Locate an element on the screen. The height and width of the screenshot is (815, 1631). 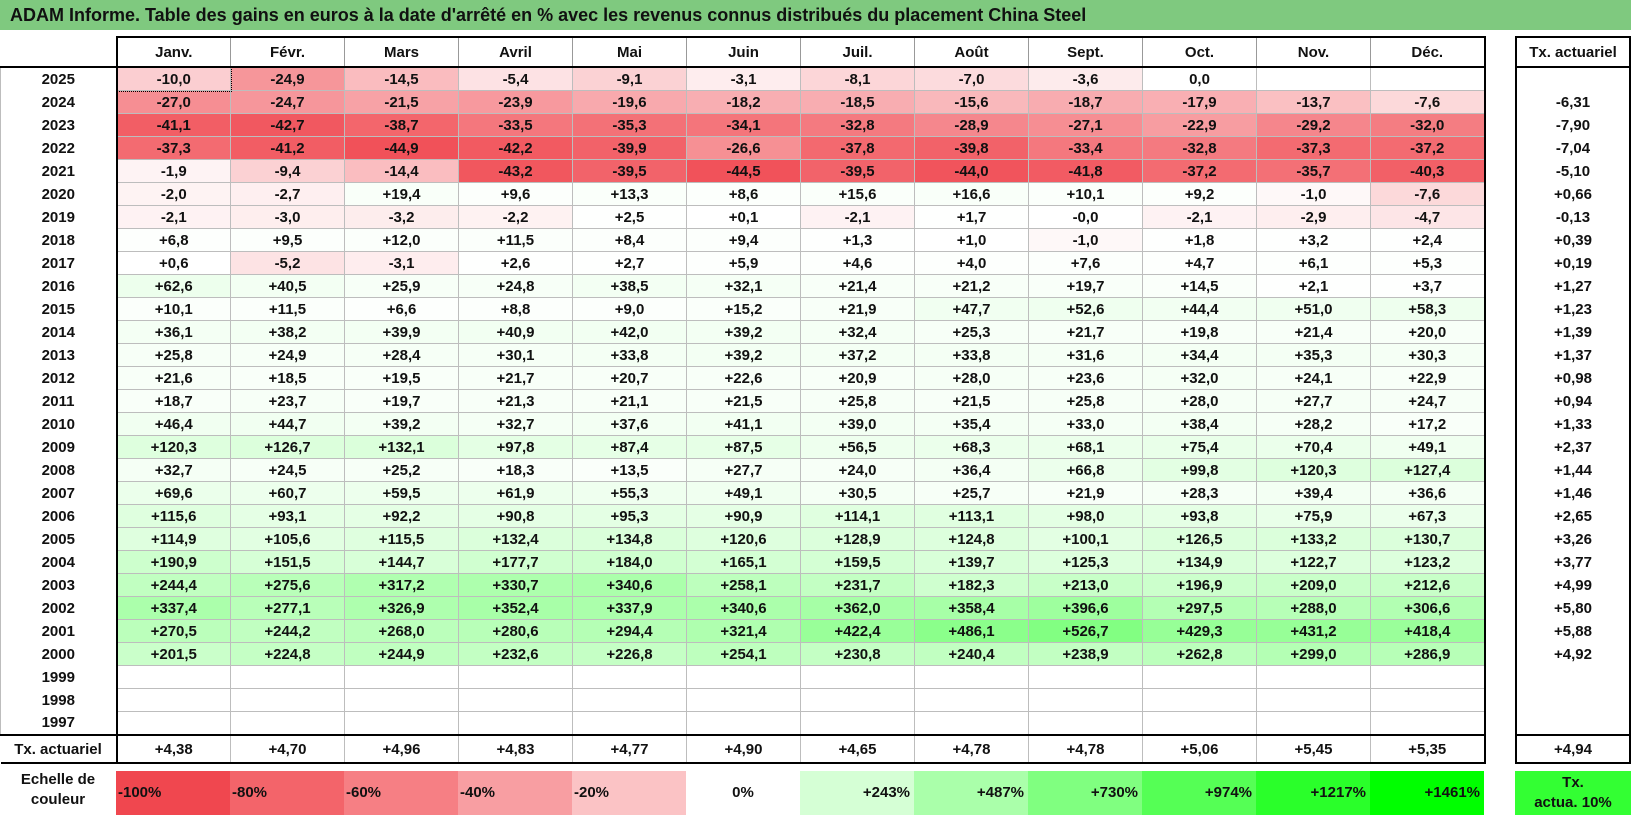
gain-cell: +39,9 is located at coordinates (401, 332).